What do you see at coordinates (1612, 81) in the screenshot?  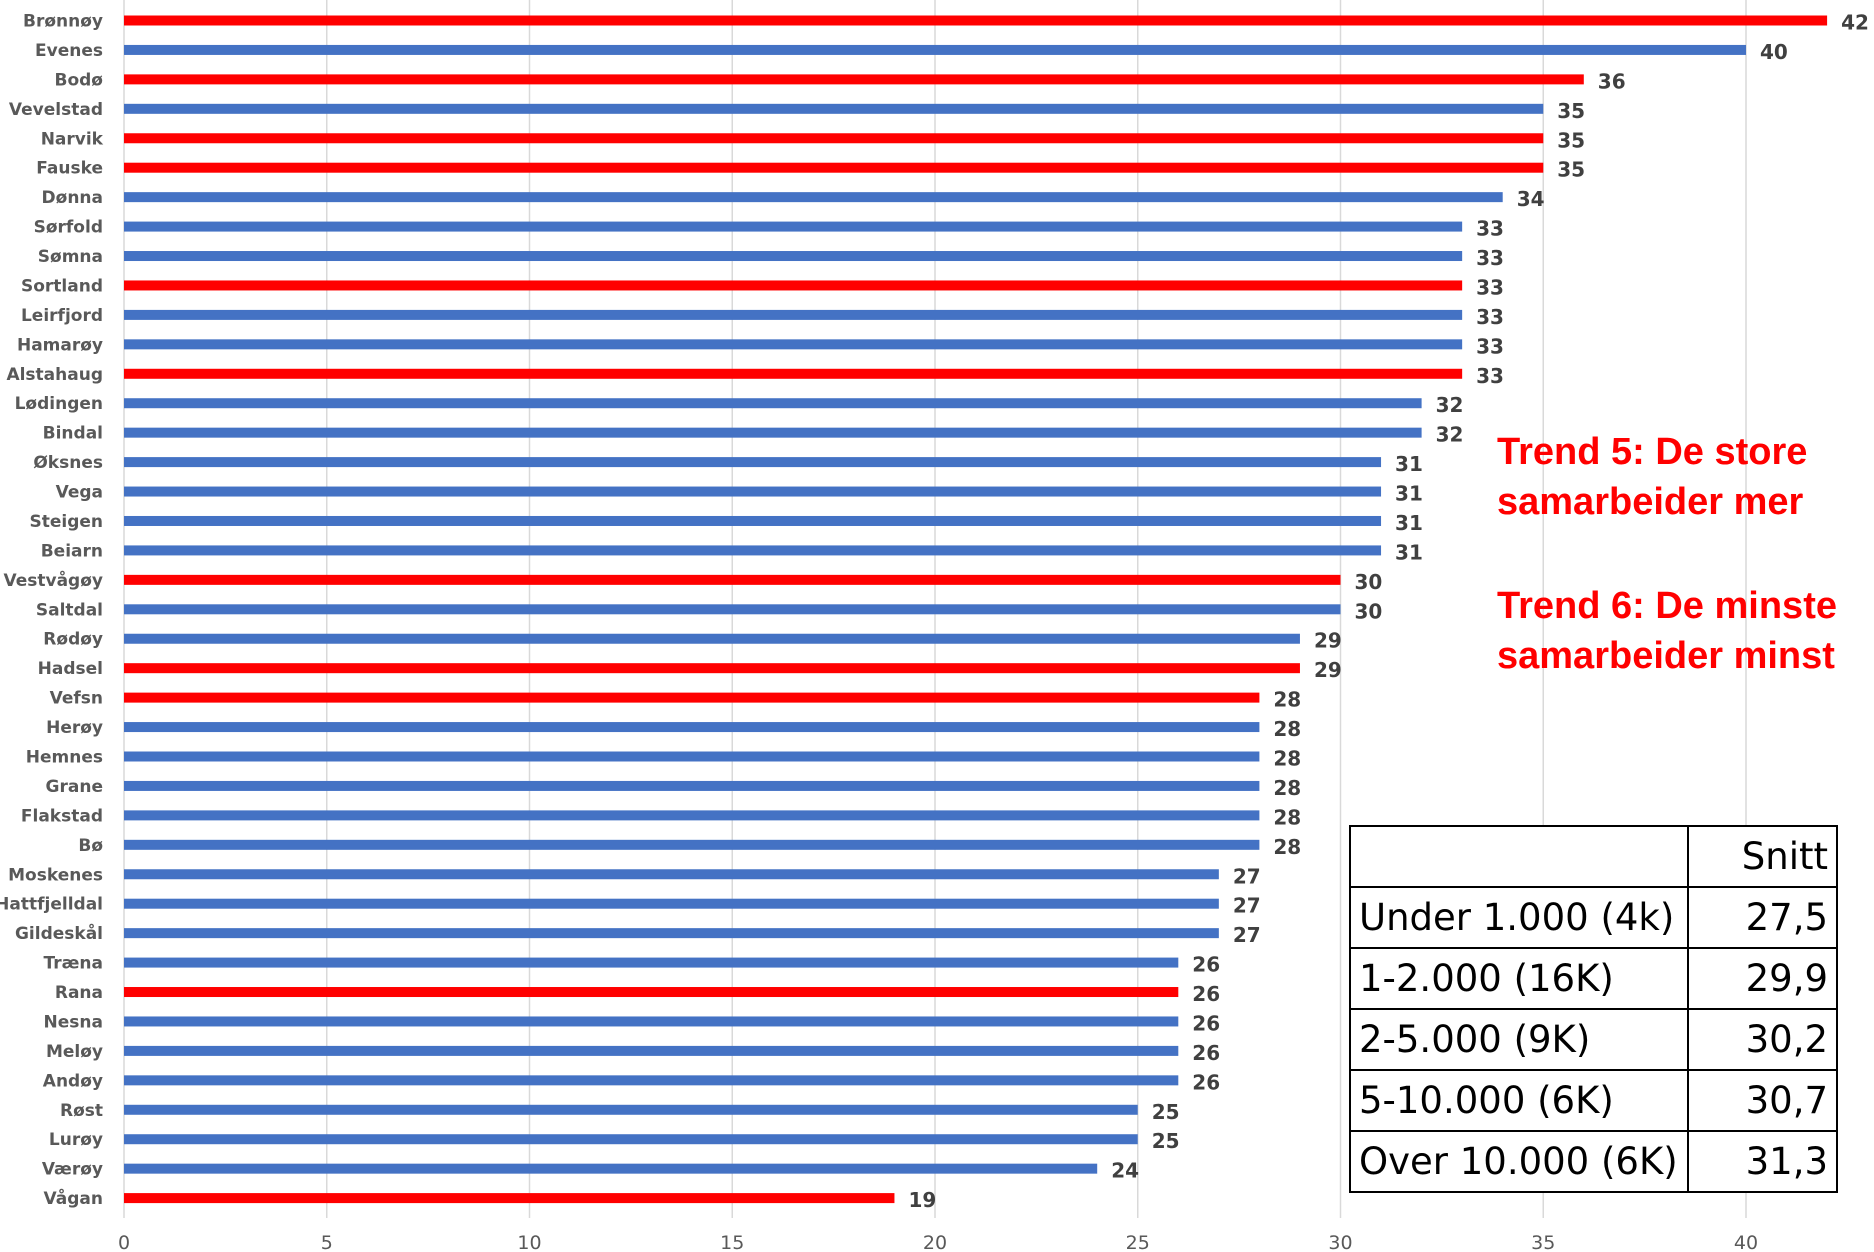 I see `data-label: 36` at bounding box center [1612, 81].